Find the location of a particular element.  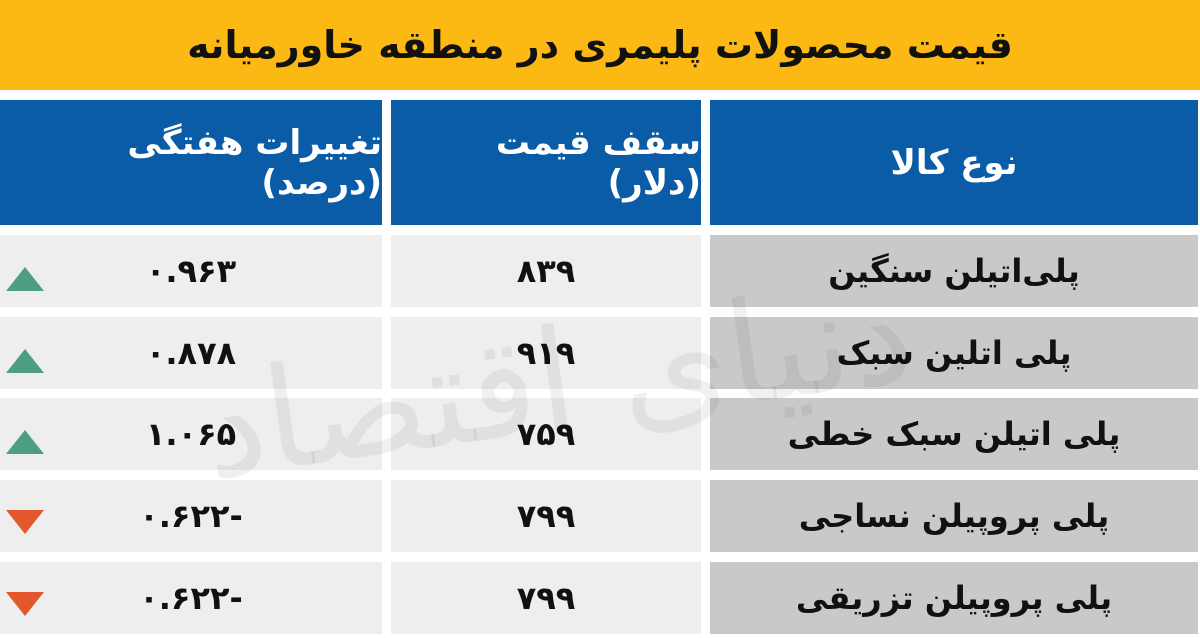

header-price-ceiling: سقف قیمت (دلار) is located at coordinates (546, 162).